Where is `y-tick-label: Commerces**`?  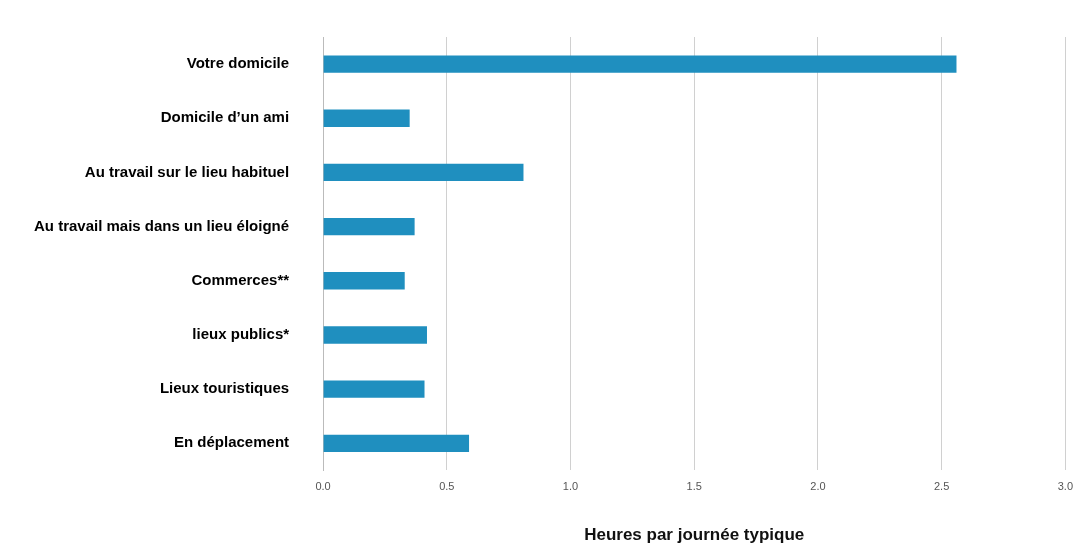 y-tick-label: Commerces** is located at coordinates (240, 279).